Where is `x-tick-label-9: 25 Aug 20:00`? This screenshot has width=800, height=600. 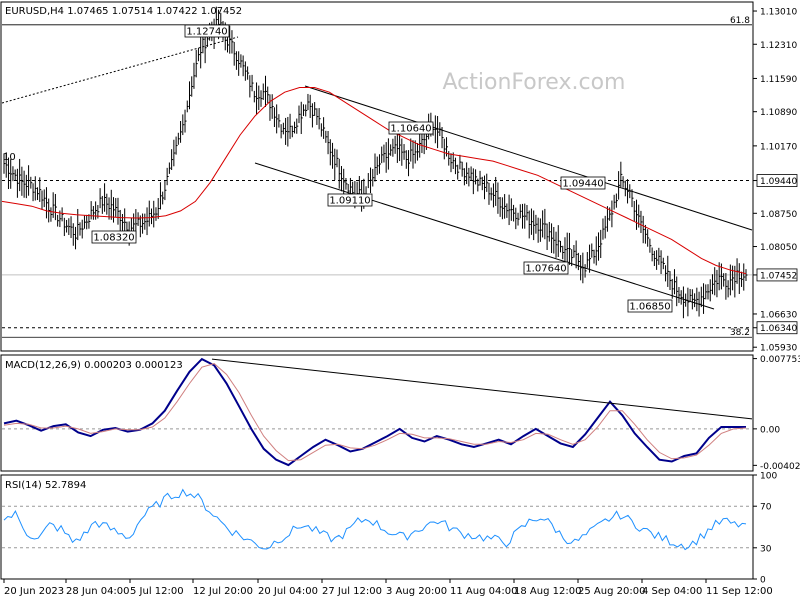
x-tick-label-9: 25 Aug 20:00 is located at coordinates (611, 591).